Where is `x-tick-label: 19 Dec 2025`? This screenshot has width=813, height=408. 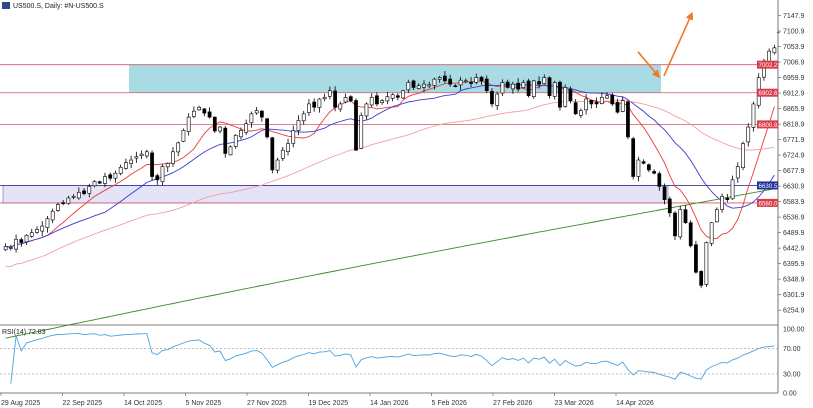 x-tick-label: 19 Dec 2025 is located at coordinates (329, 403).